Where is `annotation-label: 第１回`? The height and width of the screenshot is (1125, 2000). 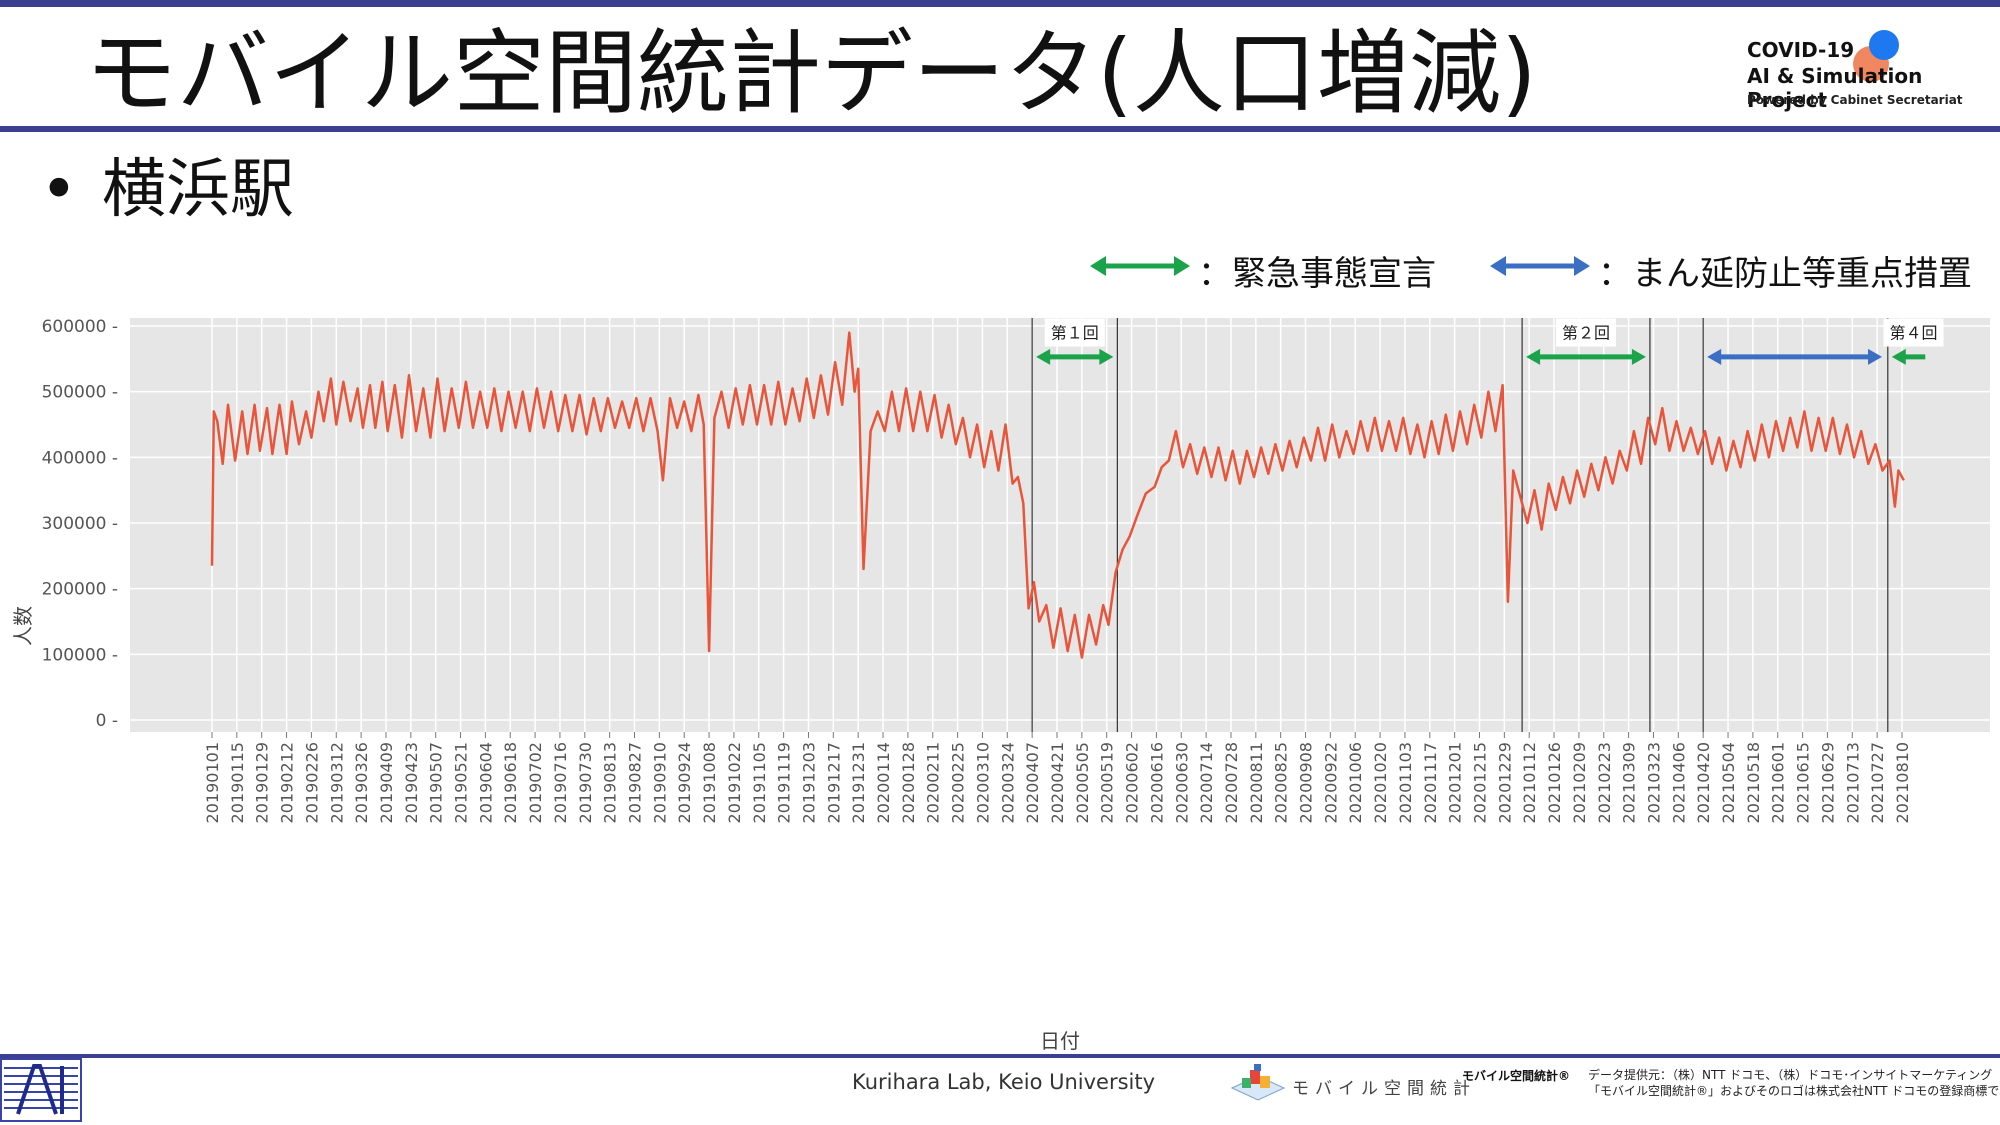 annotation-label: 第１回 is located at coordinates (1075, 333).